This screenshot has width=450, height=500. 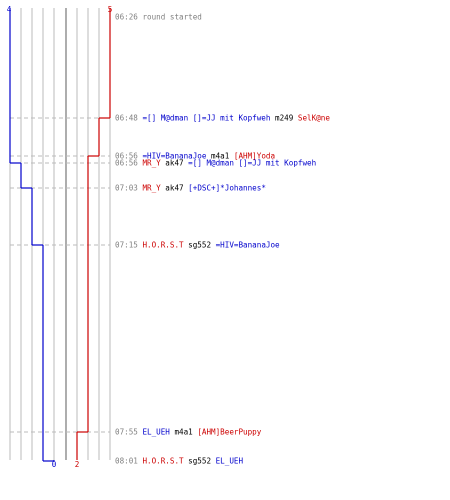 I want to click on event-row: 08:01 H.O.R.S.T sg552 EL_UEH, so click(x=179, y=461).